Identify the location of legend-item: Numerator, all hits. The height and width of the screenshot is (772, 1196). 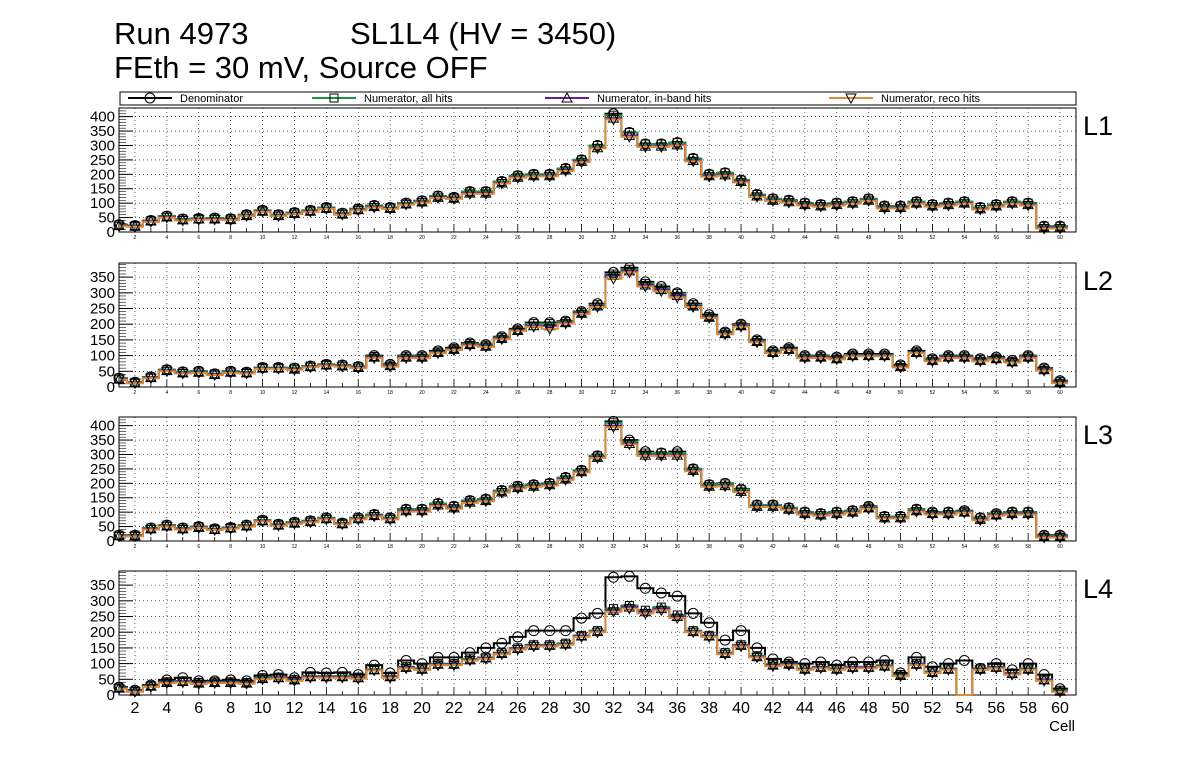
(382, 99).